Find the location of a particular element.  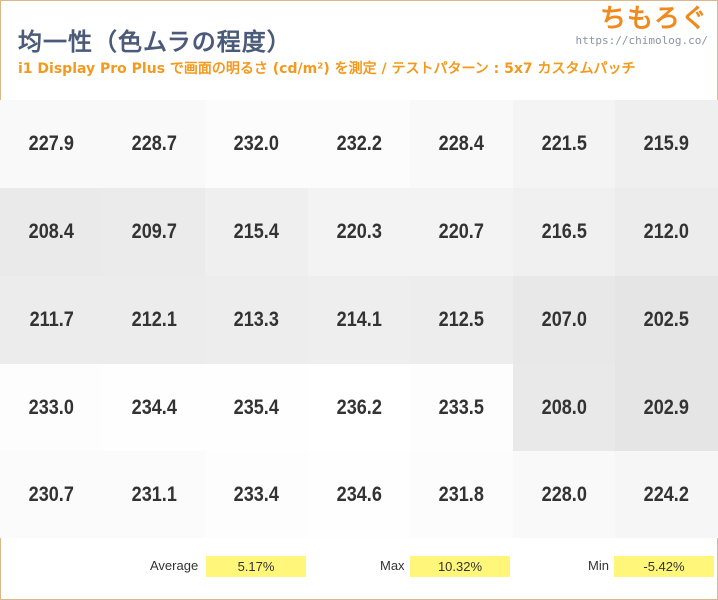

heatmap-cell-value: 211.7 is located at coordinates (51, 319).